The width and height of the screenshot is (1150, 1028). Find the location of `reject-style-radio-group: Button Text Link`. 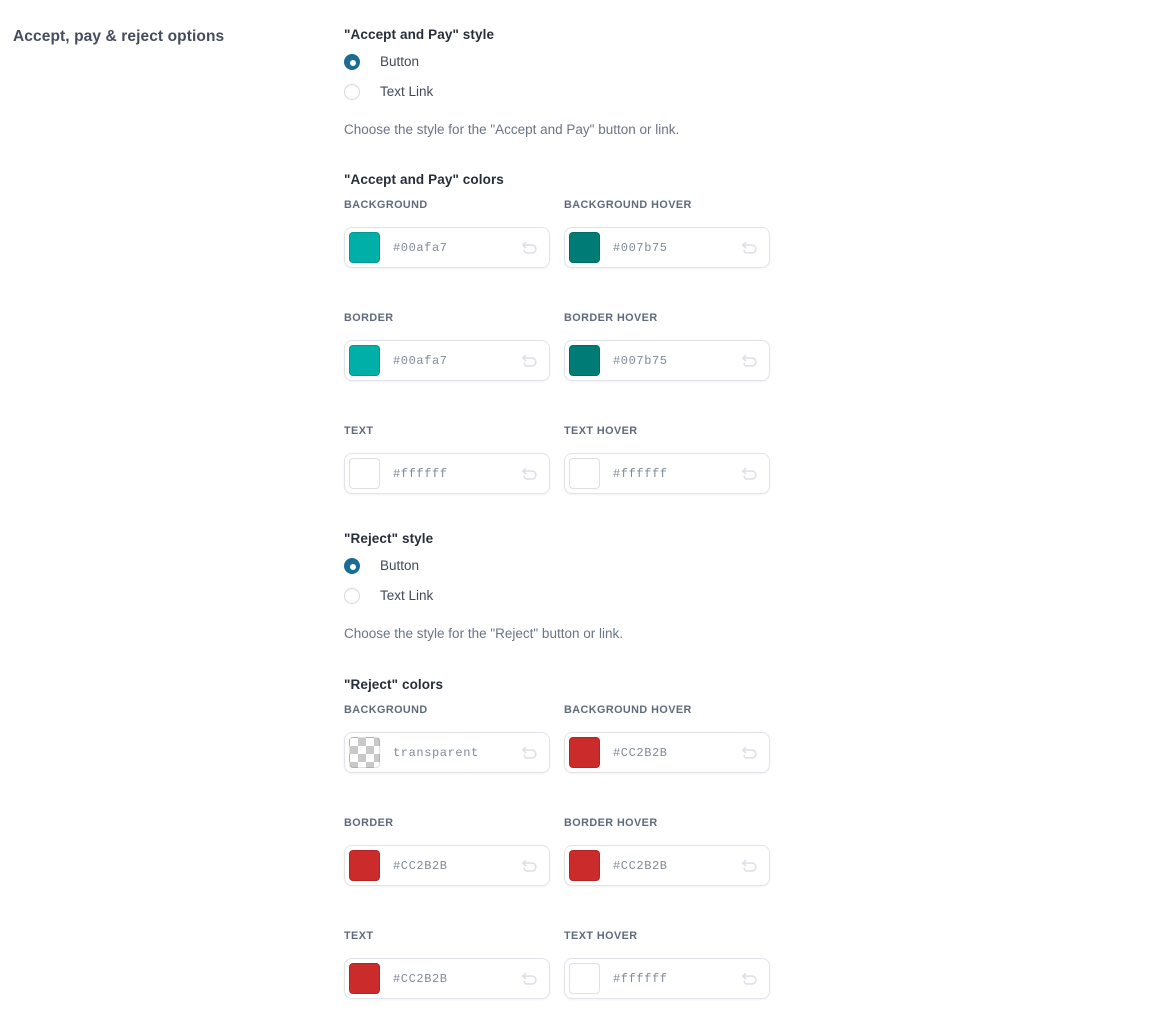

reject-style-radio-group: Button Text Link is located at coordinates (557, 581).